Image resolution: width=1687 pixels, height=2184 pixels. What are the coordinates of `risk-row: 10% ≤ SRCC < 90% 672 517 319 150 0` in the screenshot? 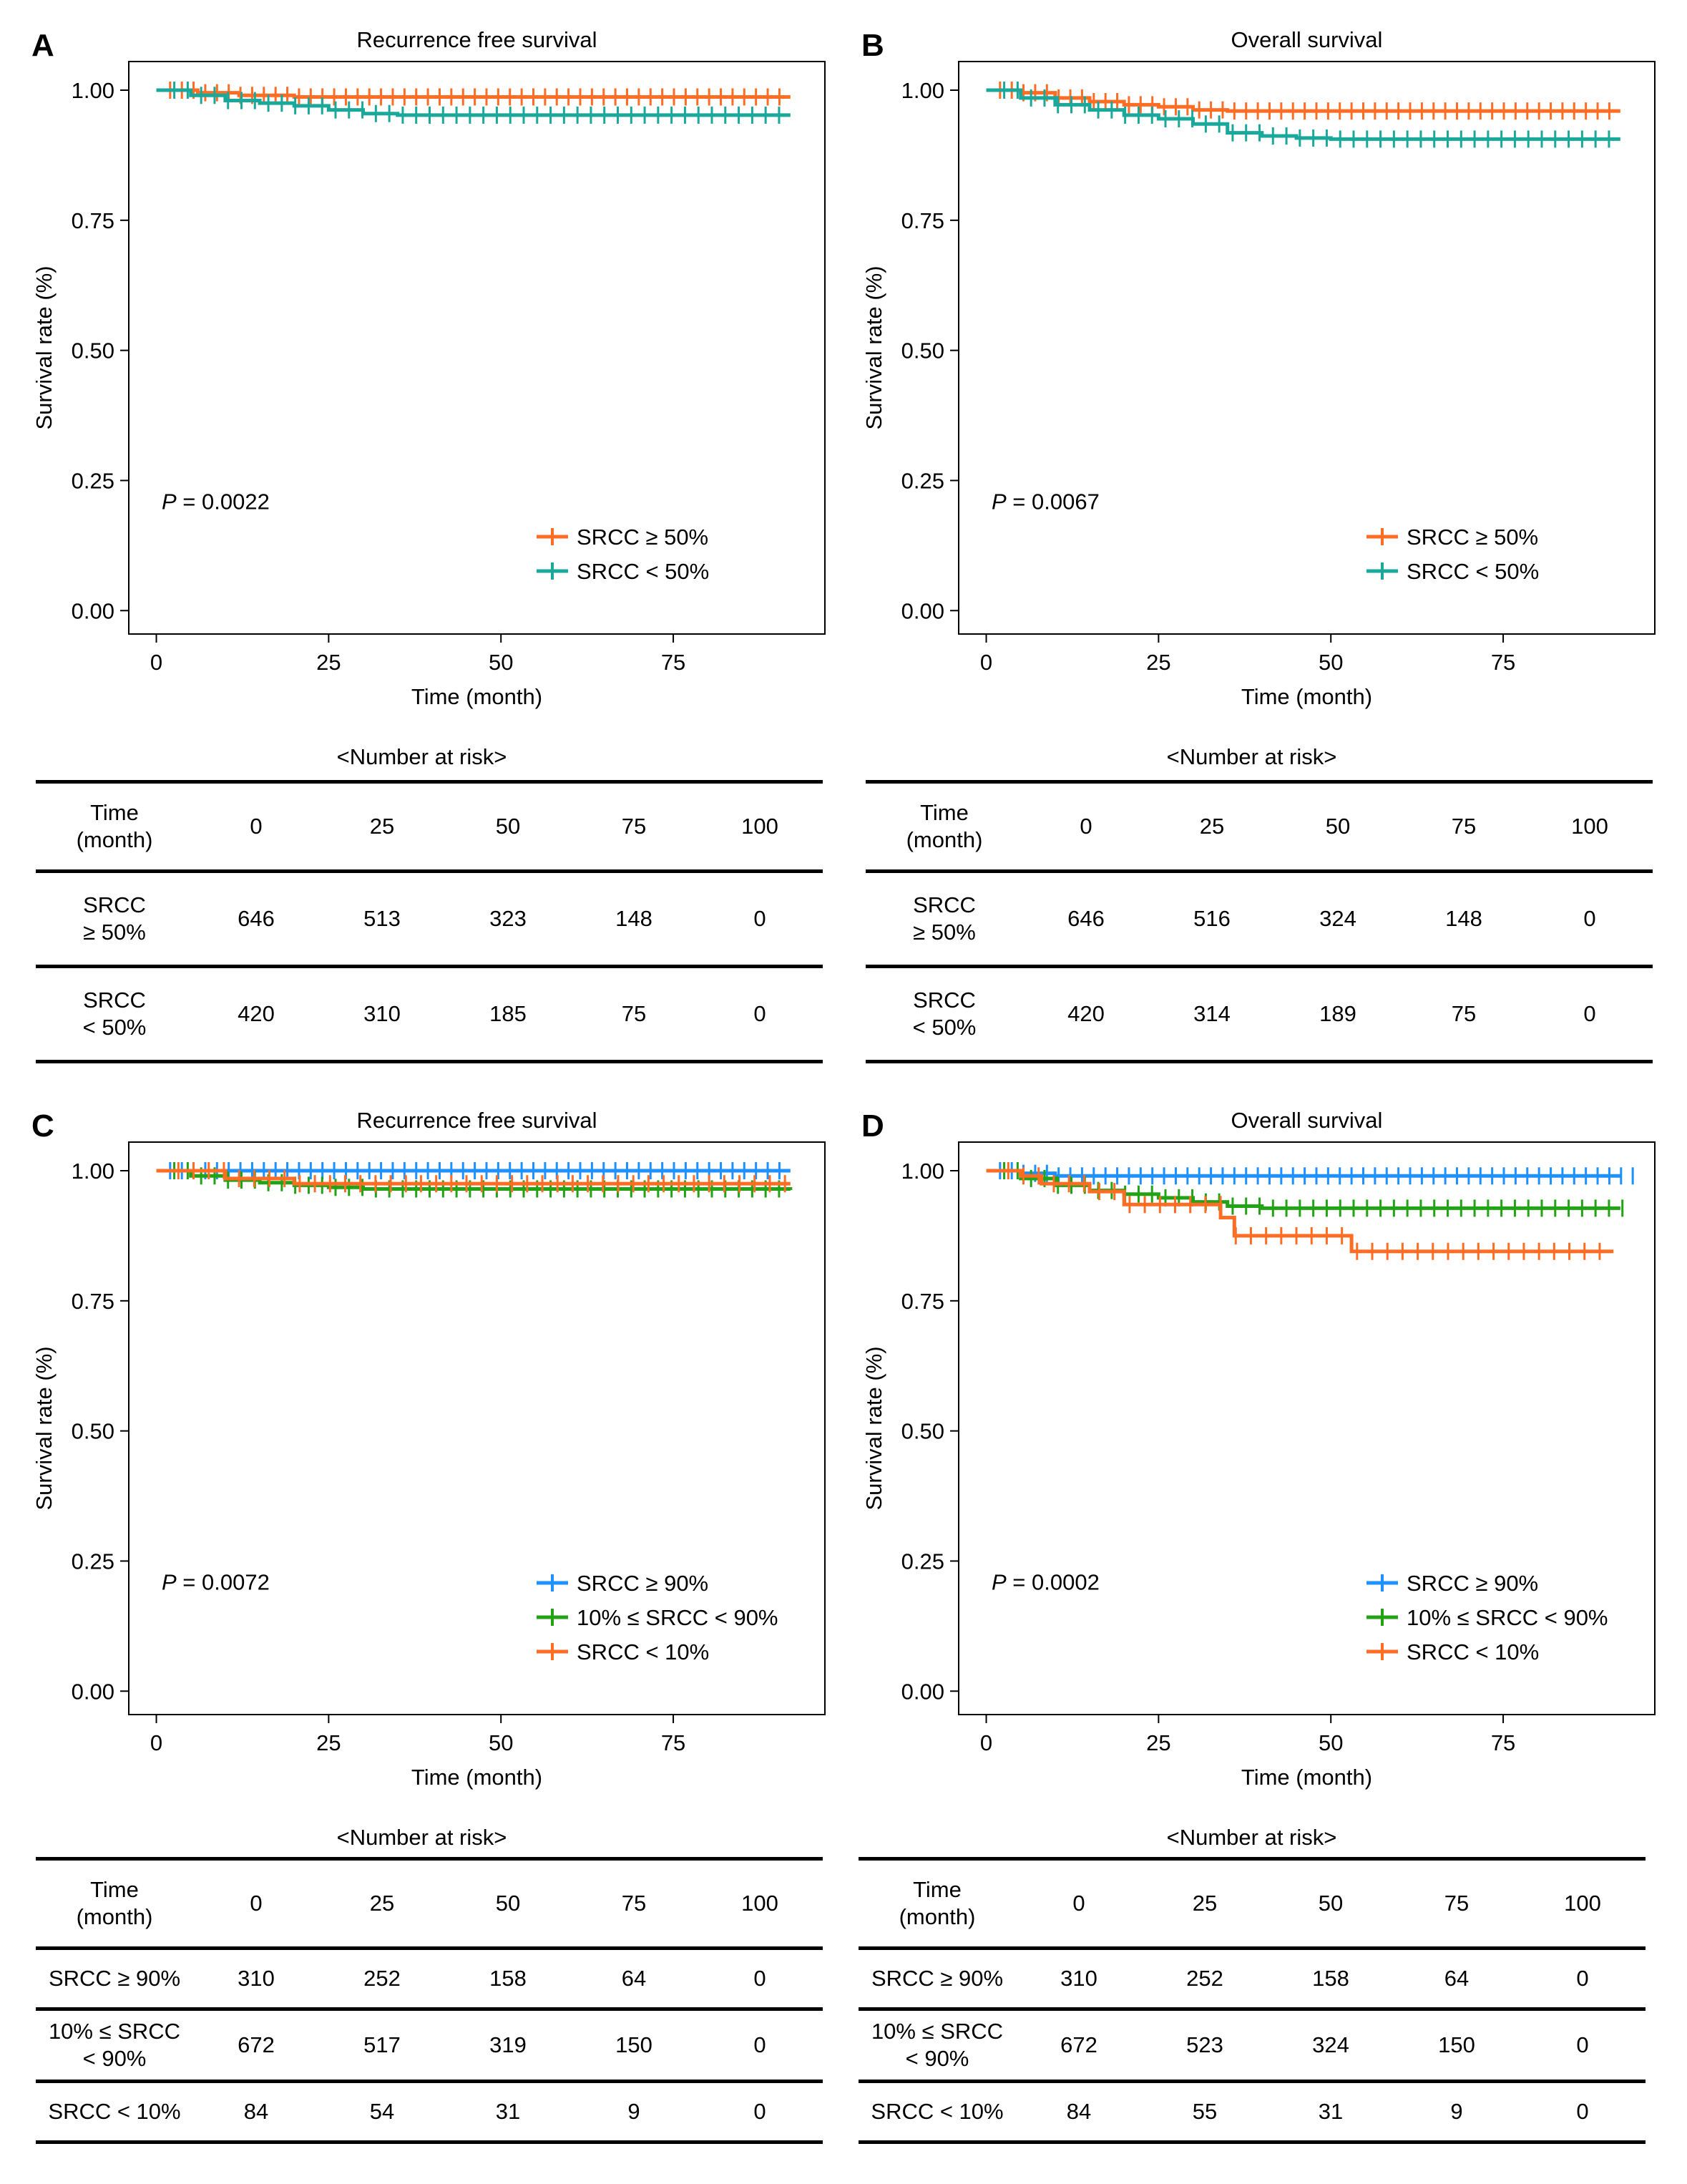 It's located at (429, 2044).